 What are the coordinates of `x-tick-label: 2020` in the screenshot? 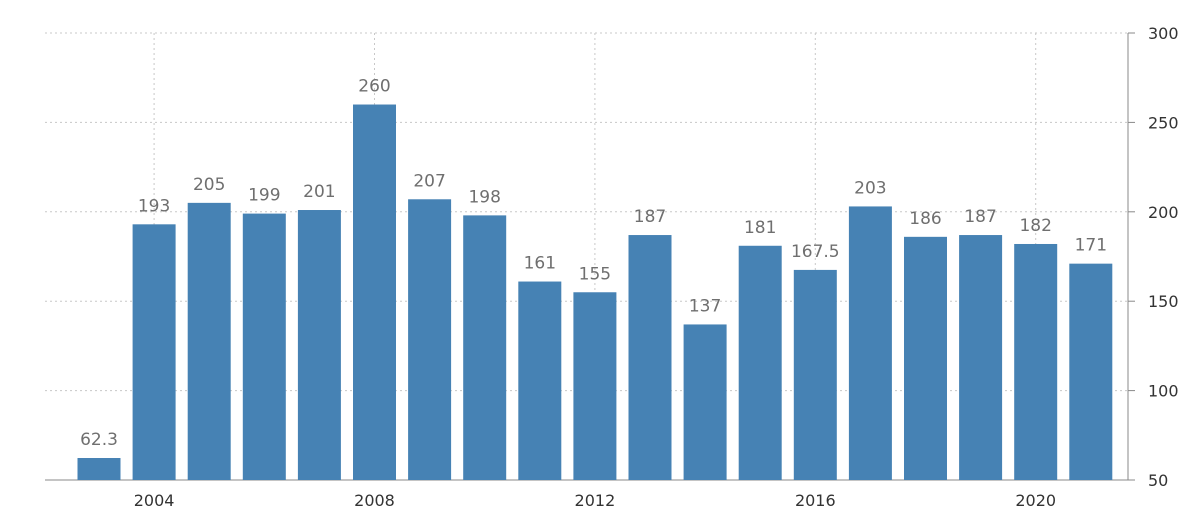 It's located at (1035, 500).